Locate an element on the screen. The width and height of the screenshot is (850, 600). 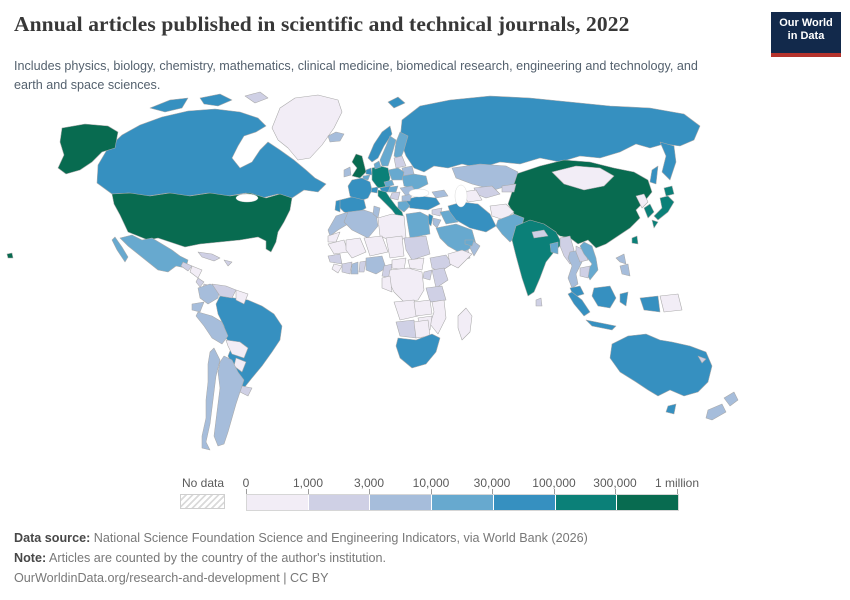
country-guinea is located at coordinates (337, 268).